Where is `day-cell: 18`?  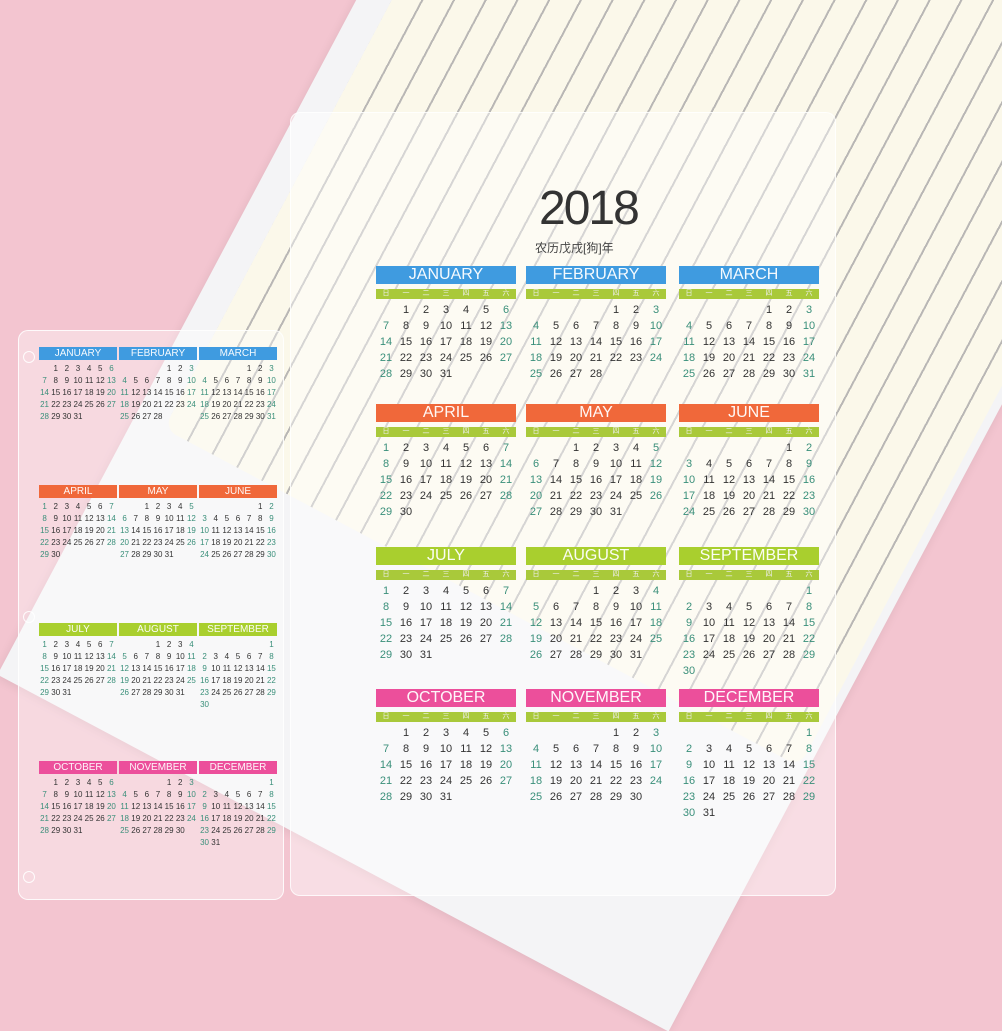 day-cell: 18 is located at coordinates (78, 668).